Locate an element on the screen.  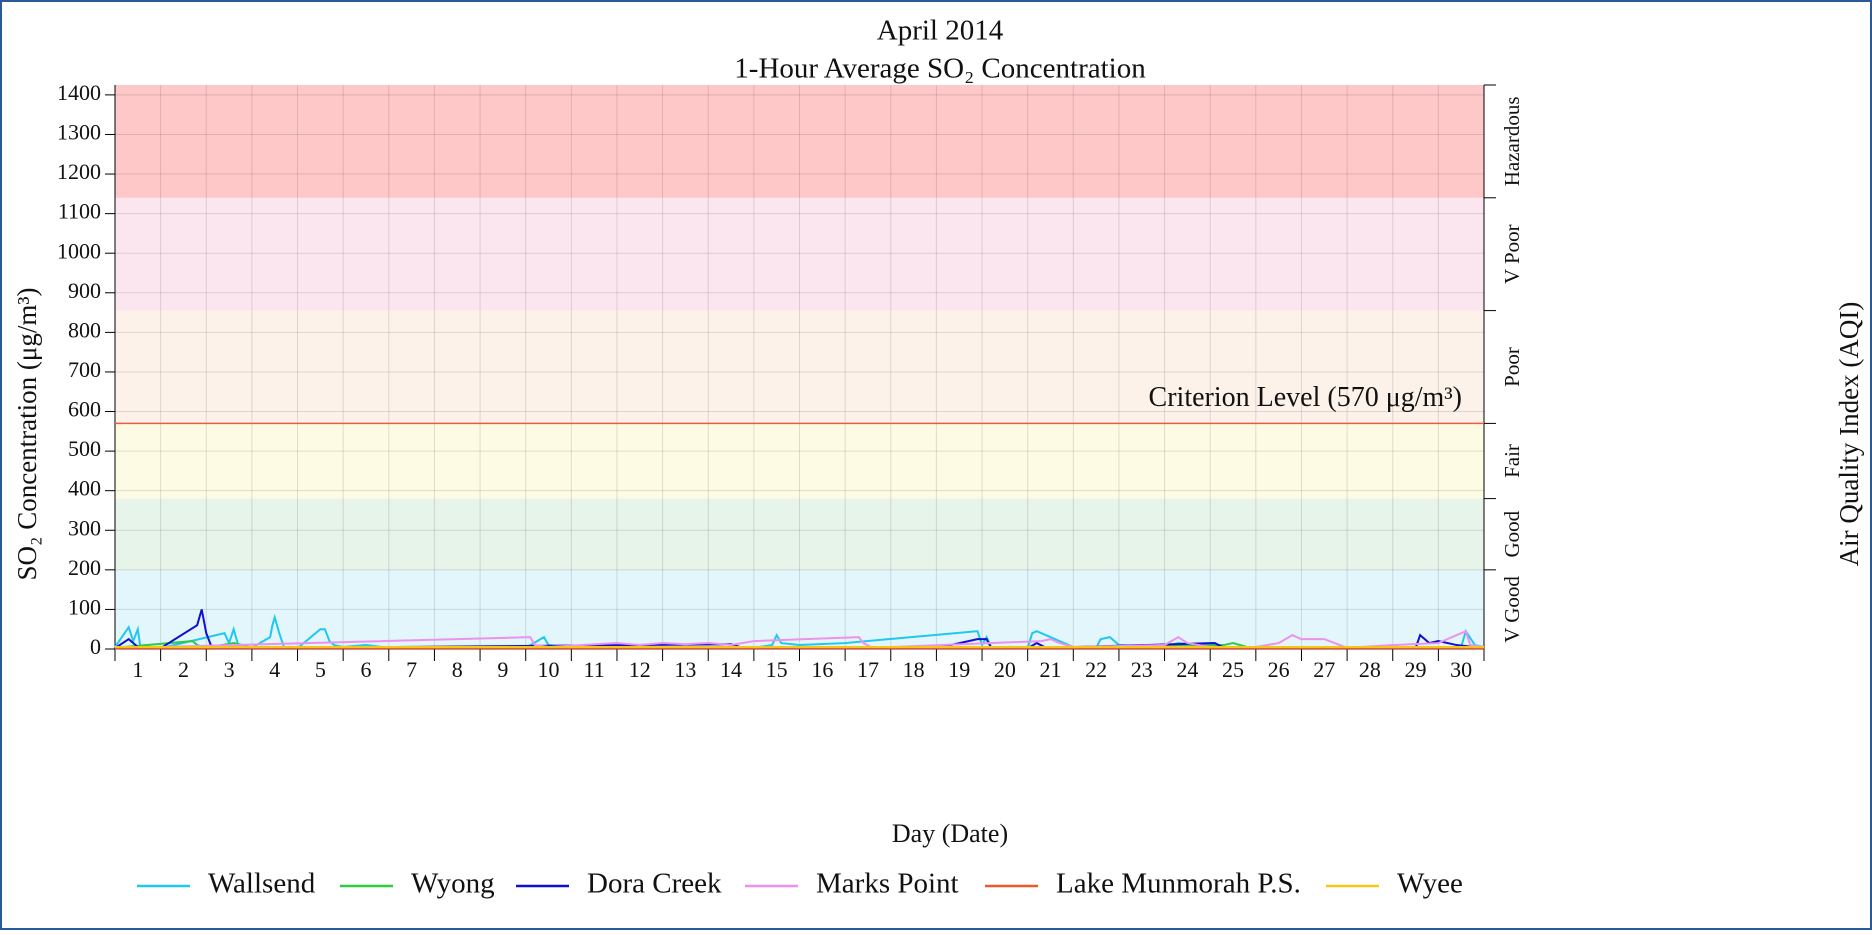
x-tick-label: 2 is located at coordinates (183, 669).